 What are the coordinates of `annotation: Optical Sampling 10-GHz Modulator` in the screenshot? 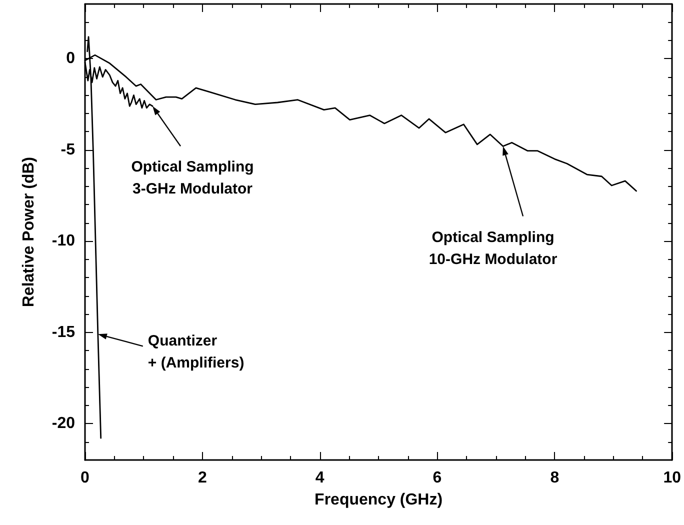 It's located at (493, 248).